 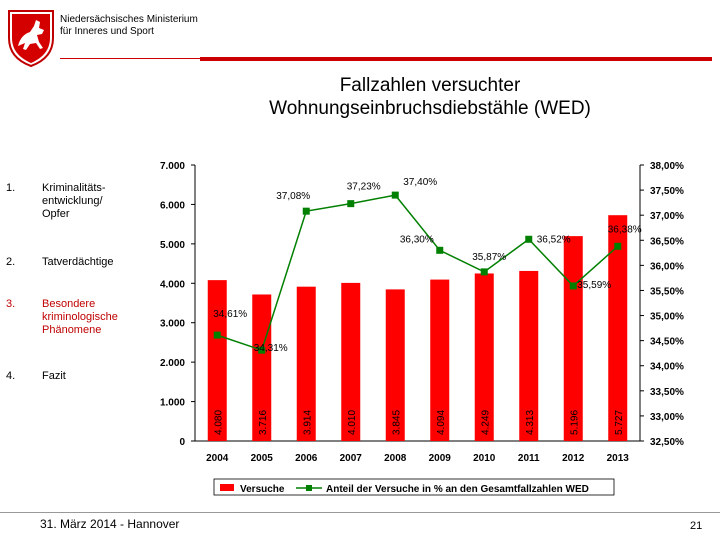 I want to click on agenda-label: Fazit, so click(x=54, y=376).